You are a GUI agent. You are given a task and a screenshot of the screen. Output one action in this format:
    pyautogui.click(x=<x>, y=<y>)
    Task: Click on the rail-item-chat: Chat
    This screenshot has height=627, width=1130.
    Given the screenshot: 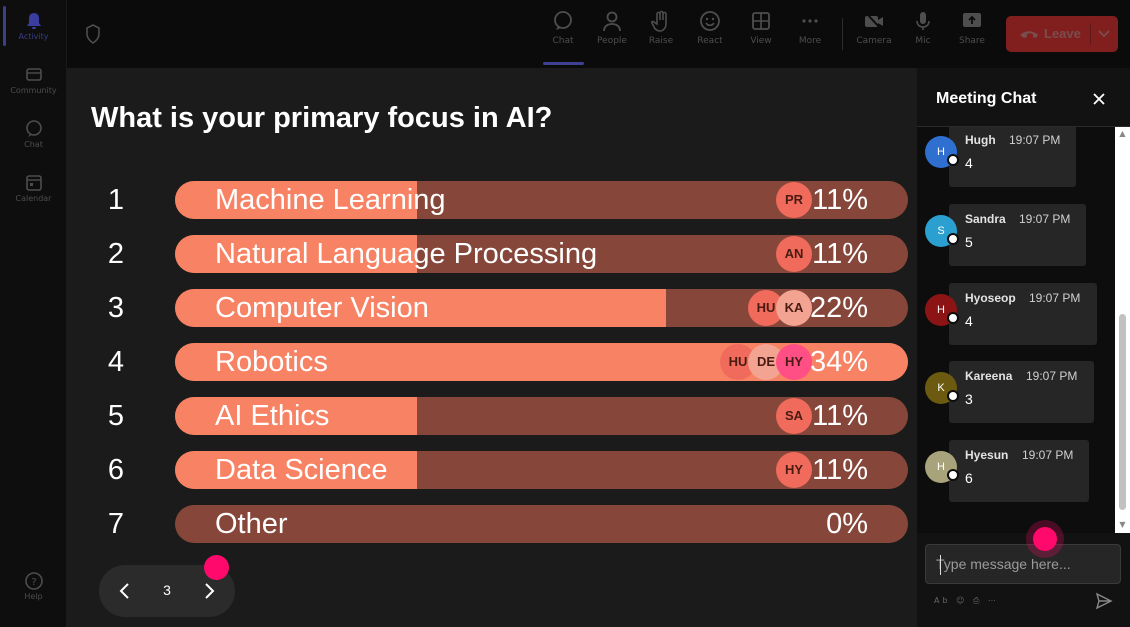 What is the action you would take?
    pyautogui.click(x=33, y=134)
    